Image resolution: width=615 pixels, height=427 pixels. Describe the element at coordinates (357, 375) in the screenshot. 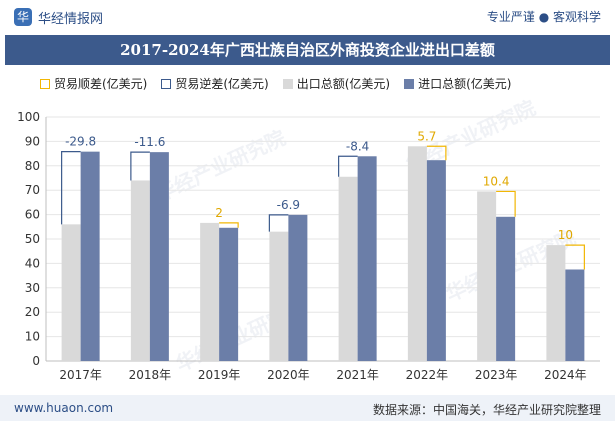

I see `x-tick-label: 2021年` at that location.